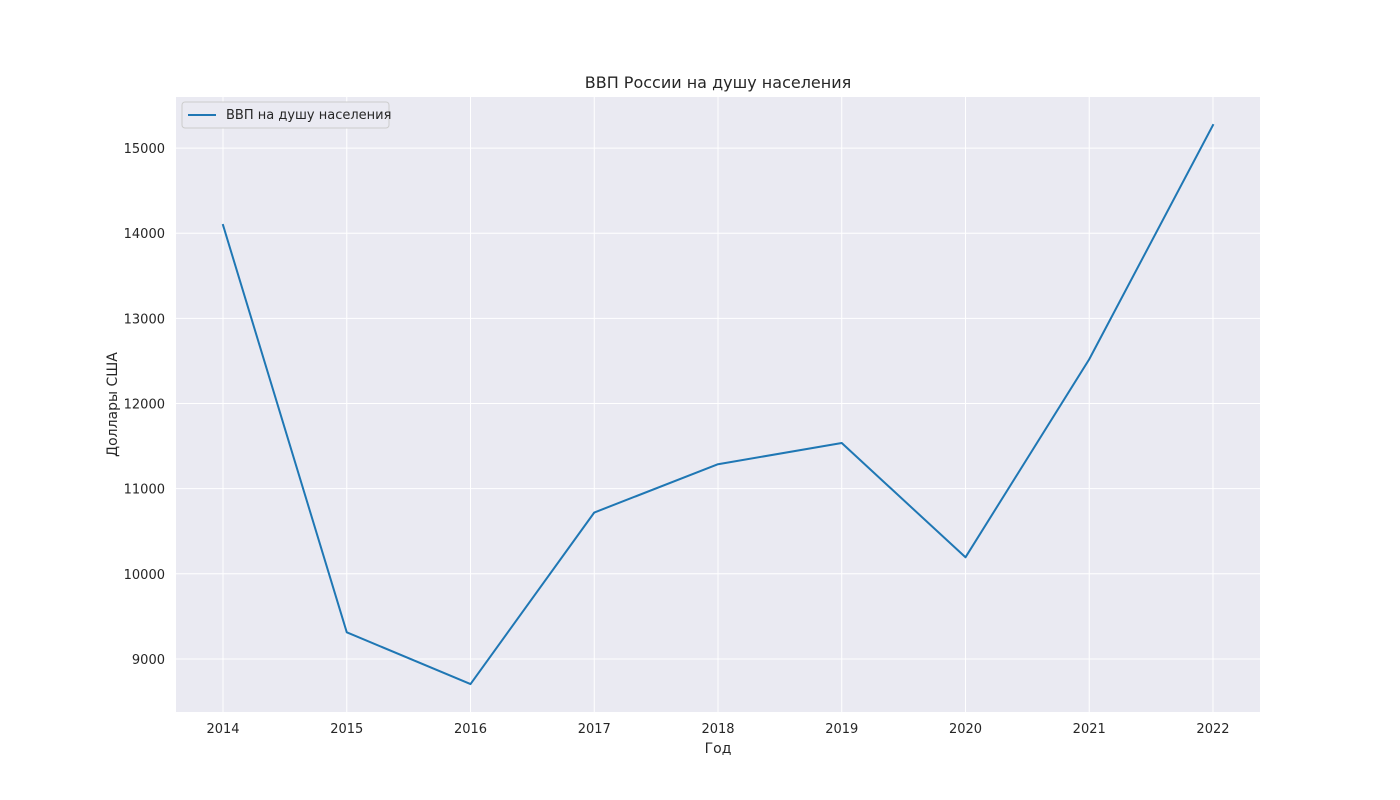 The height and width of the screenshot is (800, 1400). Describe the element at coordinates (470, 729) in the screenshot. I see `x-tick-label: 2016` at that location.